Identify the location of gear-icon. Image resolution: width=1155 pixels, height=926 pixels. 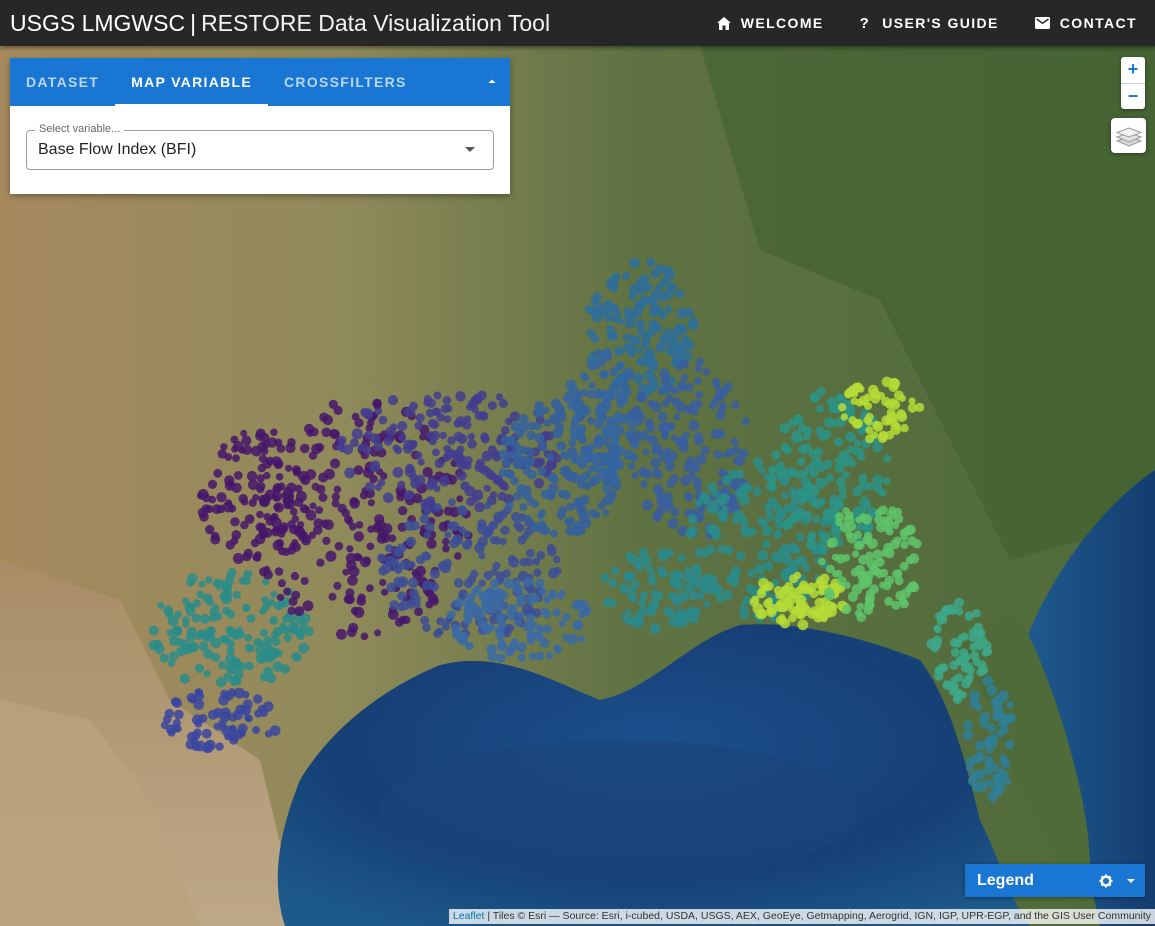
(1106, 881).